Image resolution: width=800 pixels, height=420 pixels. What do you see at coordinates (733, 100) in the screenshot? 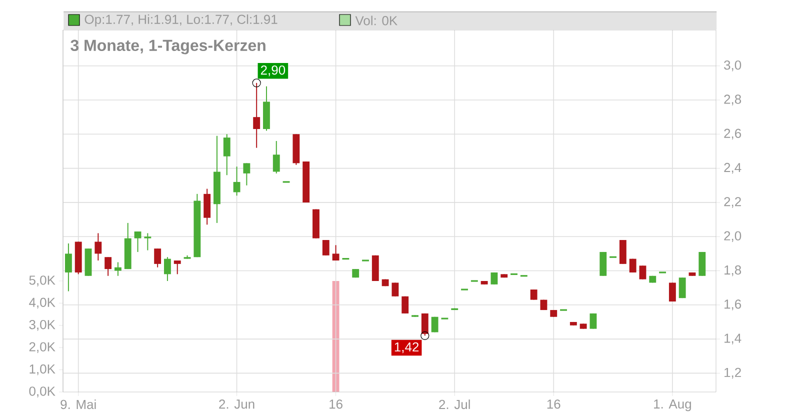
I see `y-tick-label: 2,8` at bounding box center [733, 100].